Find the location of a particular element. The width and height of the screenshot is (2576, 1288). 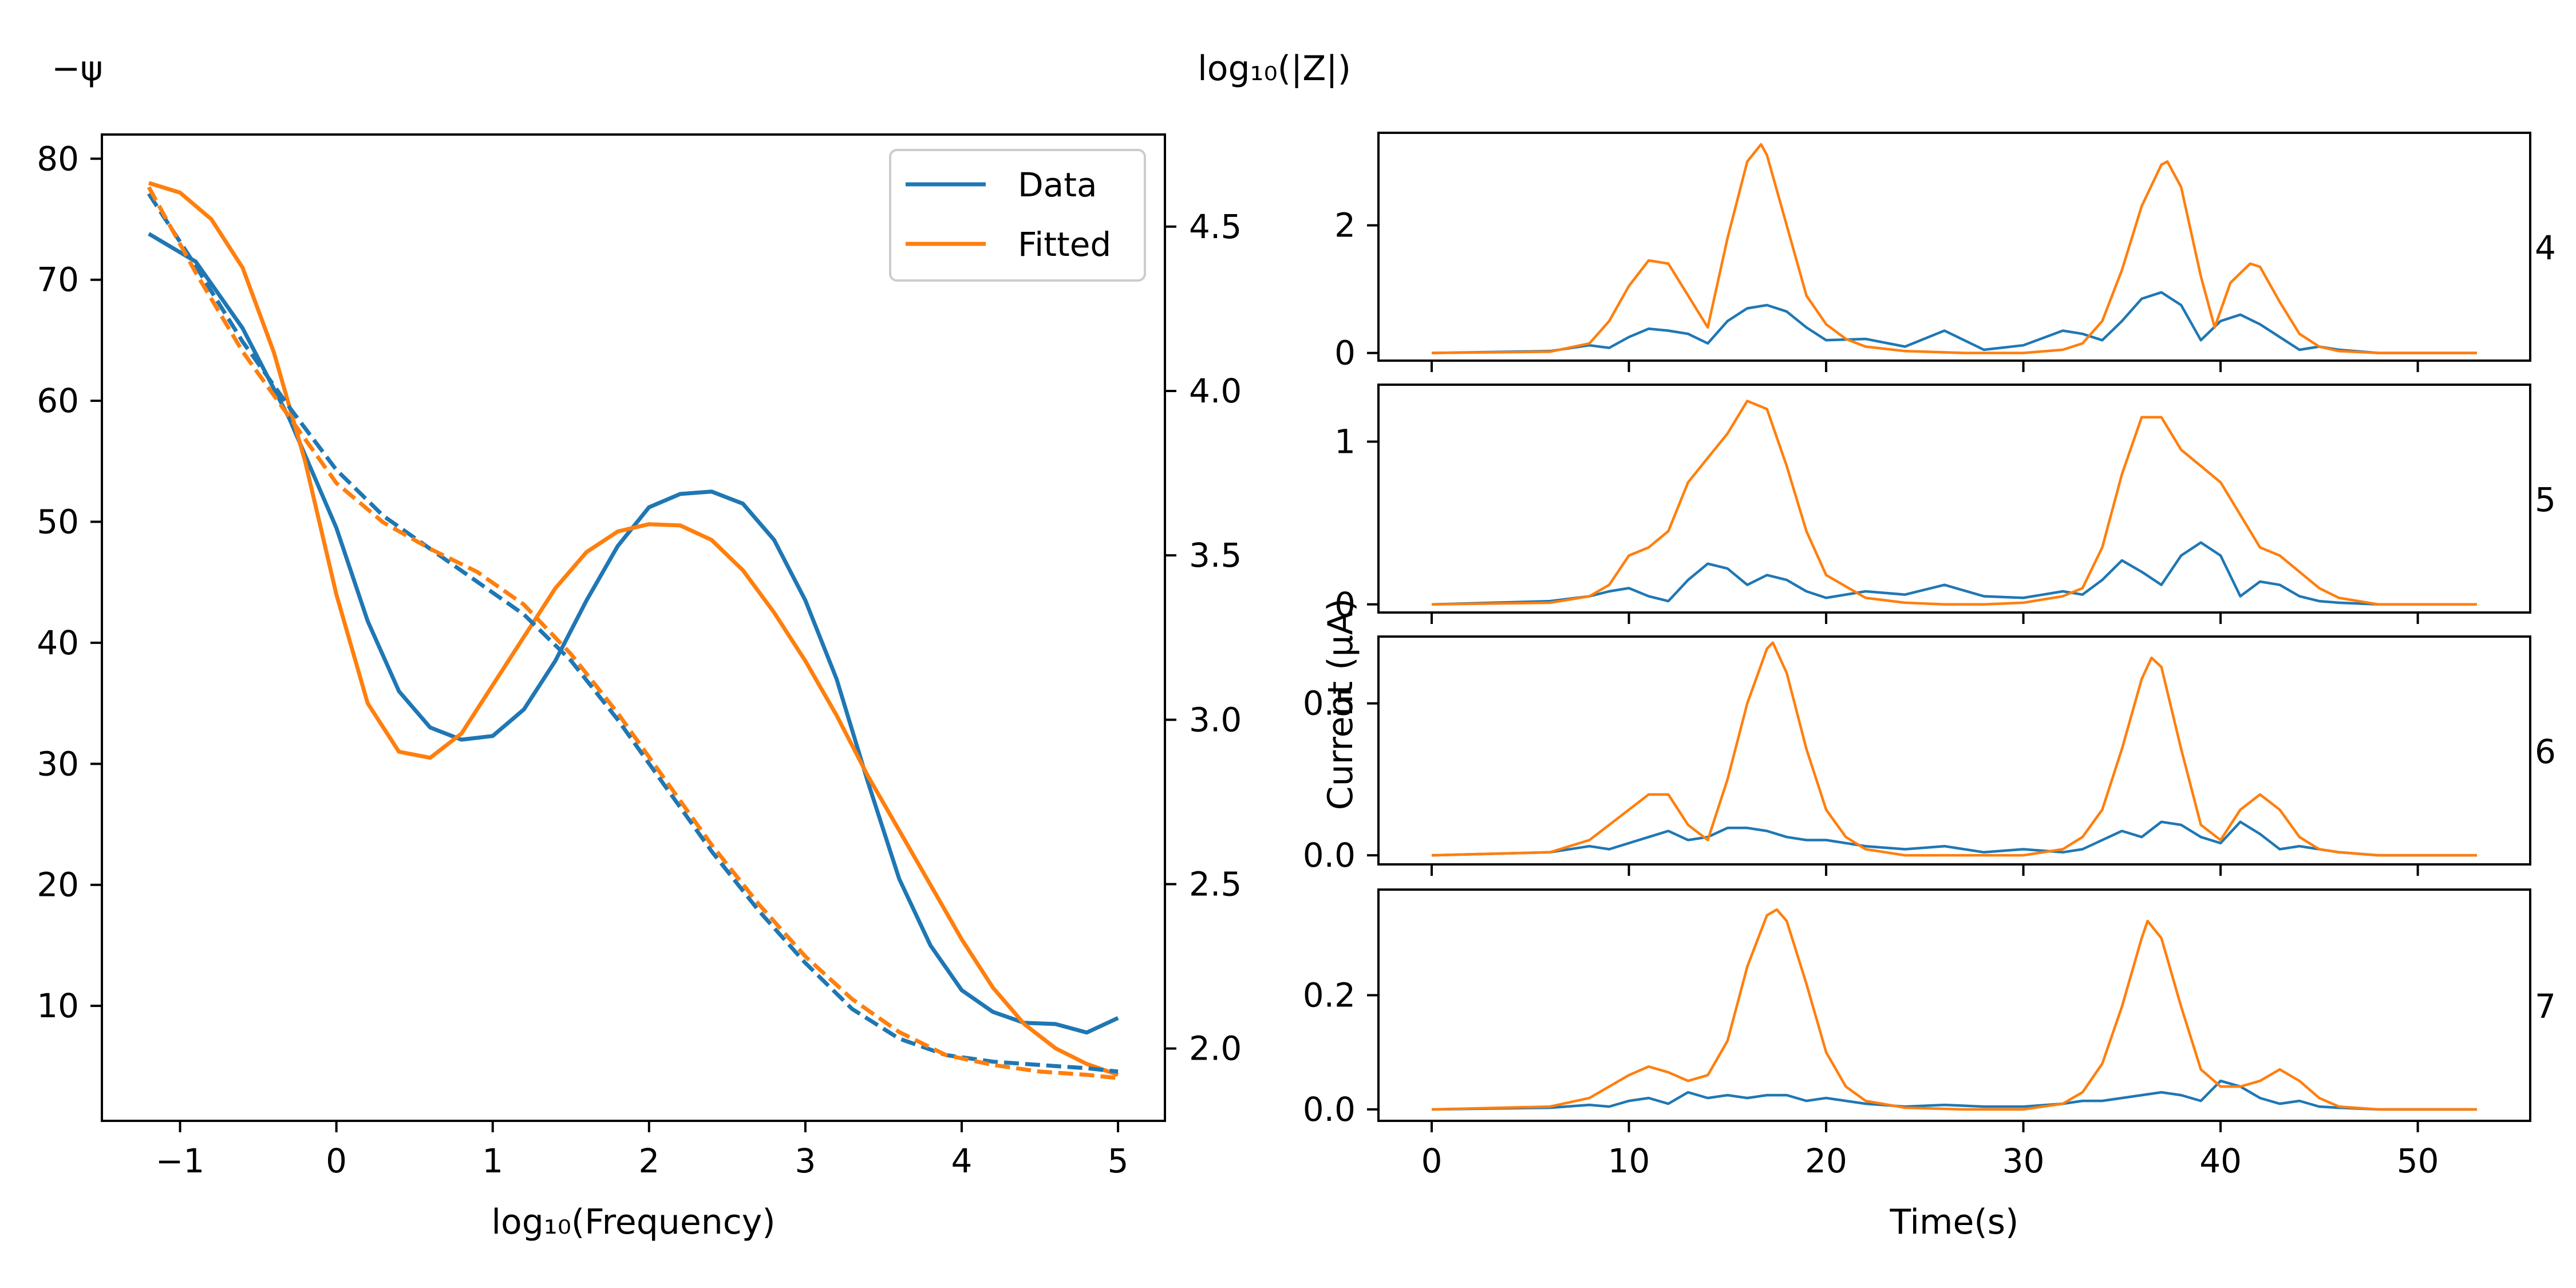

right-y-tick-label: 4.0 is located at coordinates (1215, 391).